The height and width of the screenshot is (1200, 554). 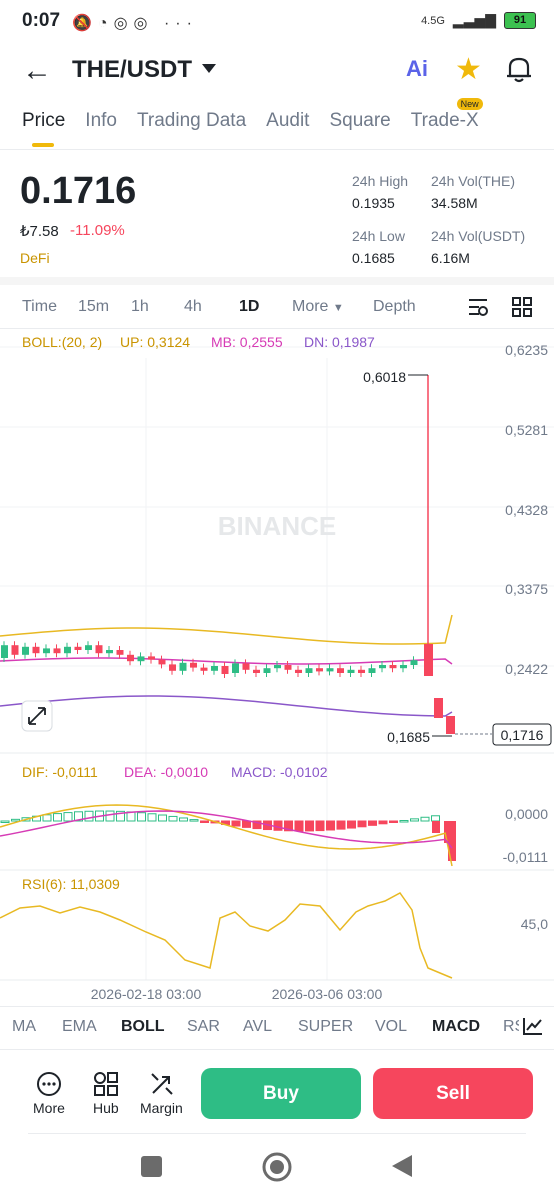 What do you see at coordinates (394, 306) in the screenshot?
I see `tf-depth: Depth` at bounding box center [394, 306].